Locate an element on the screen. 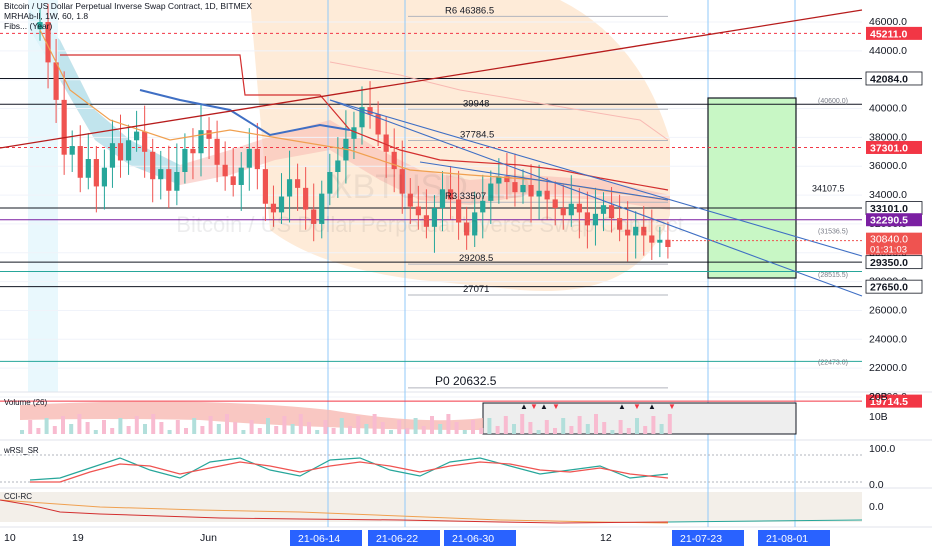 This screenshot has height=550, width=932. current-price-badge is located at coordinates (894, 243).